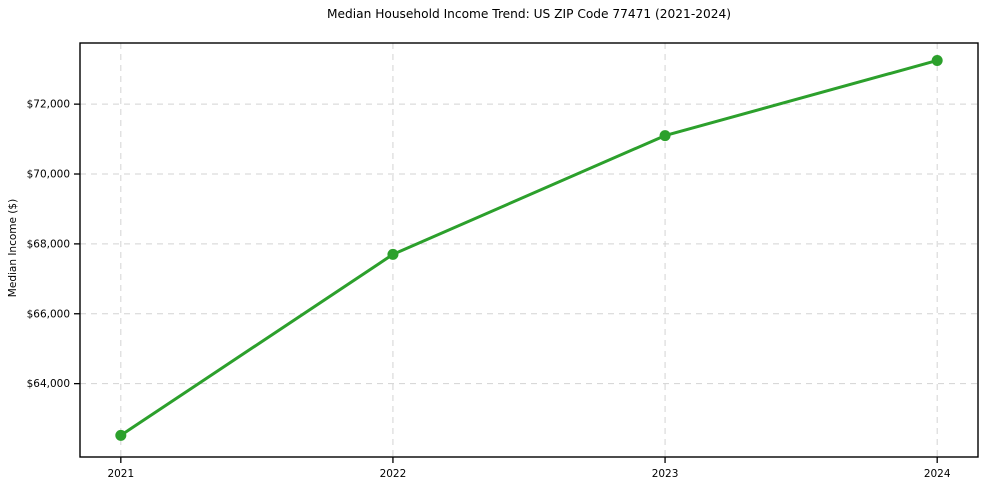 The width and height of the screenshot is (989, 490). I want to click on x-tick-label: 2023, so click(665, 474).